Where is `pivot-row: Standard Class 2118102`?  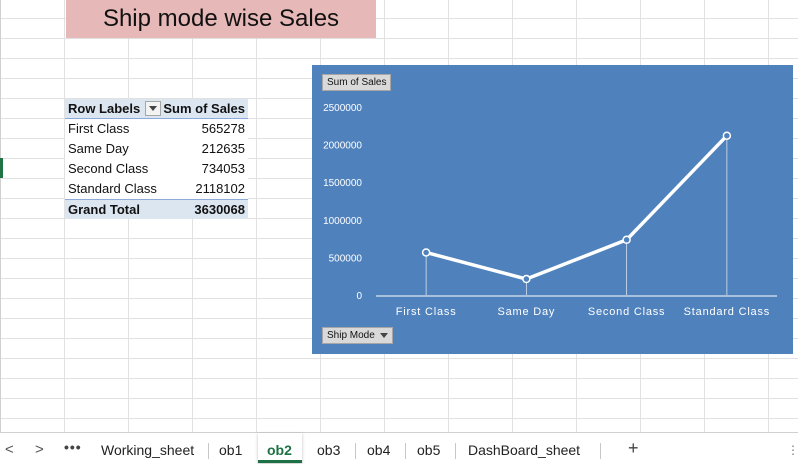 pivot-row: Standard Class 2118102 is located at coordinates (156, 189).